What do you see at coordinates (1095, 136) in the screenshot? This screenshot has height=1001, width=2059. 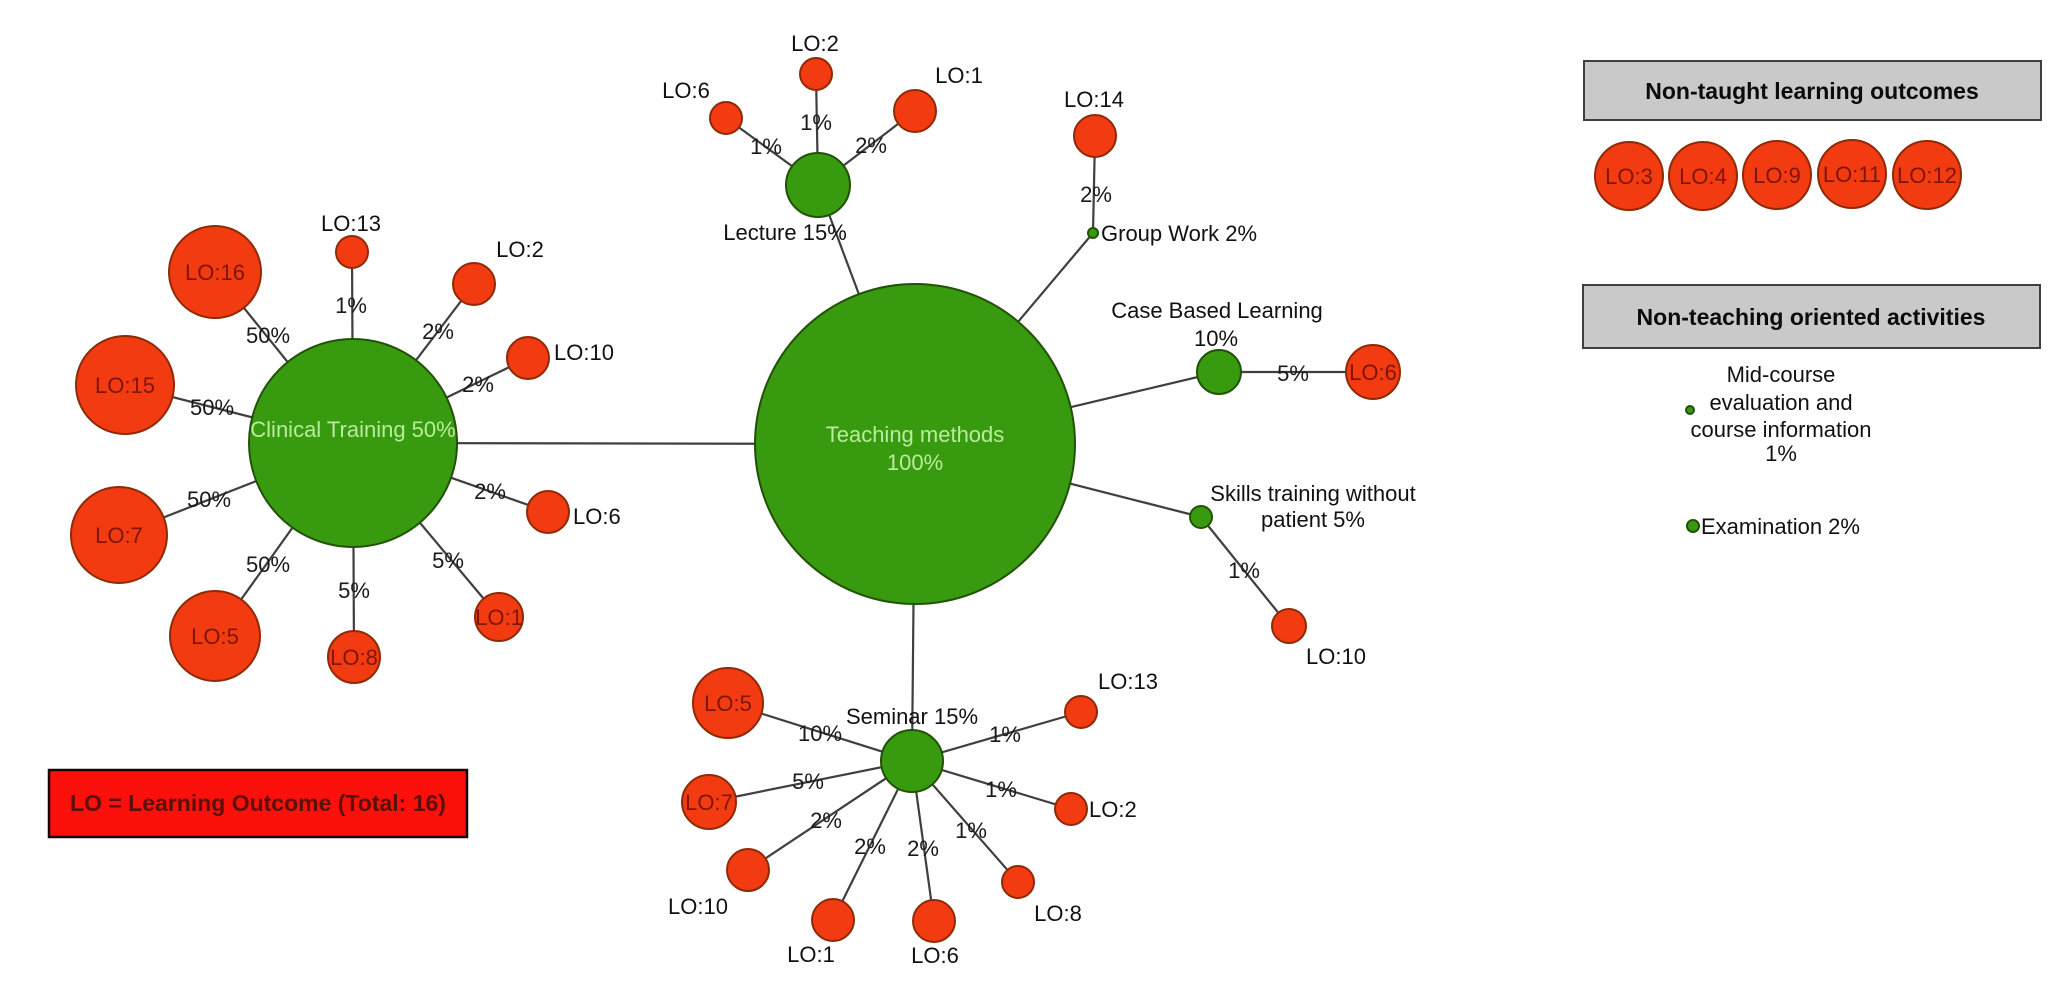 I see `outcome-node-g14` at bounding box center [1095, 136].